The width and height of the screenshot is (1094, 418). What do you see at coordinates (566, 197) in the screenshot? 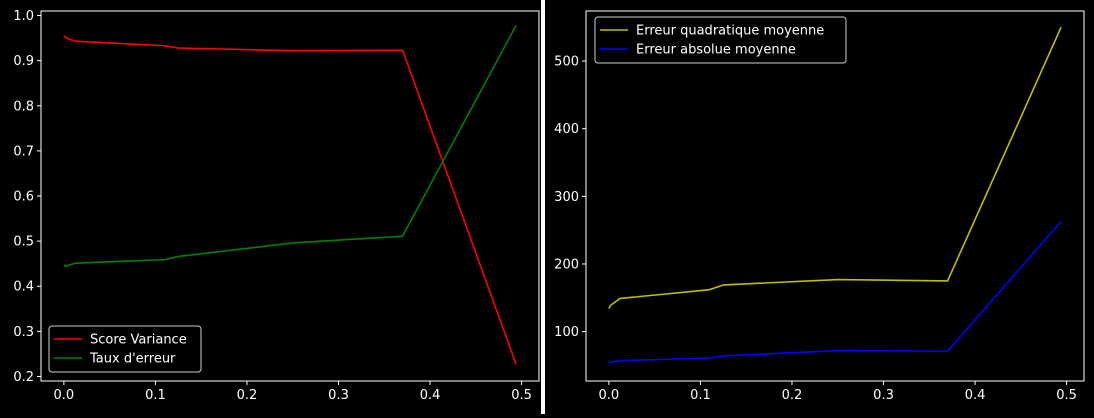
I see `y-tick-label: 300` at bounding box center [566, 197].